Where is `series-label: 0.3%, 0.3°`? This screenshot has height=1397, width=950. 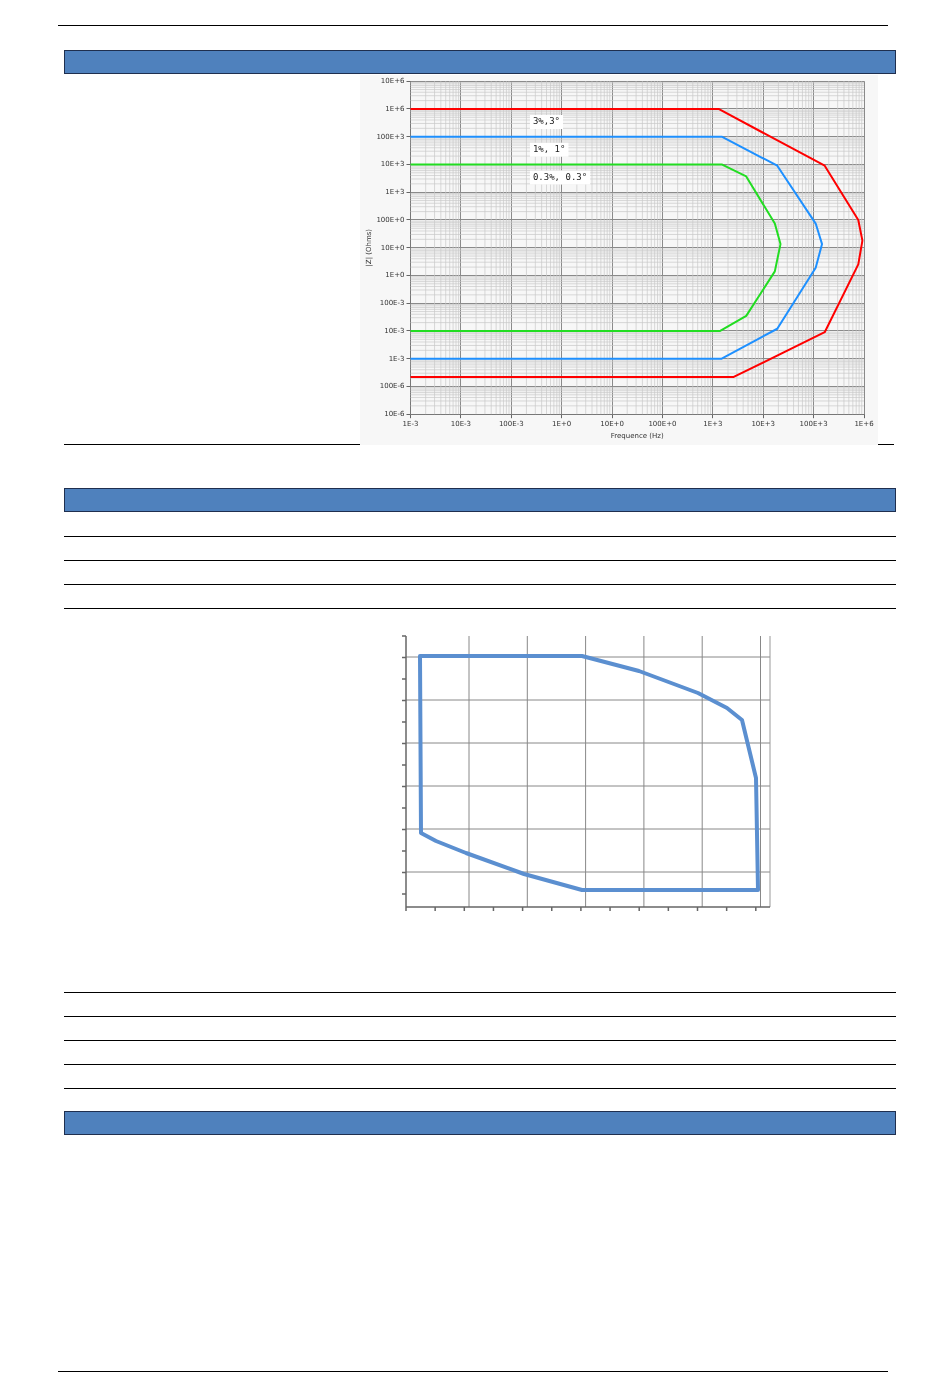 series-label: 0.3%, 0.3° is located at coordinates (560, 176).